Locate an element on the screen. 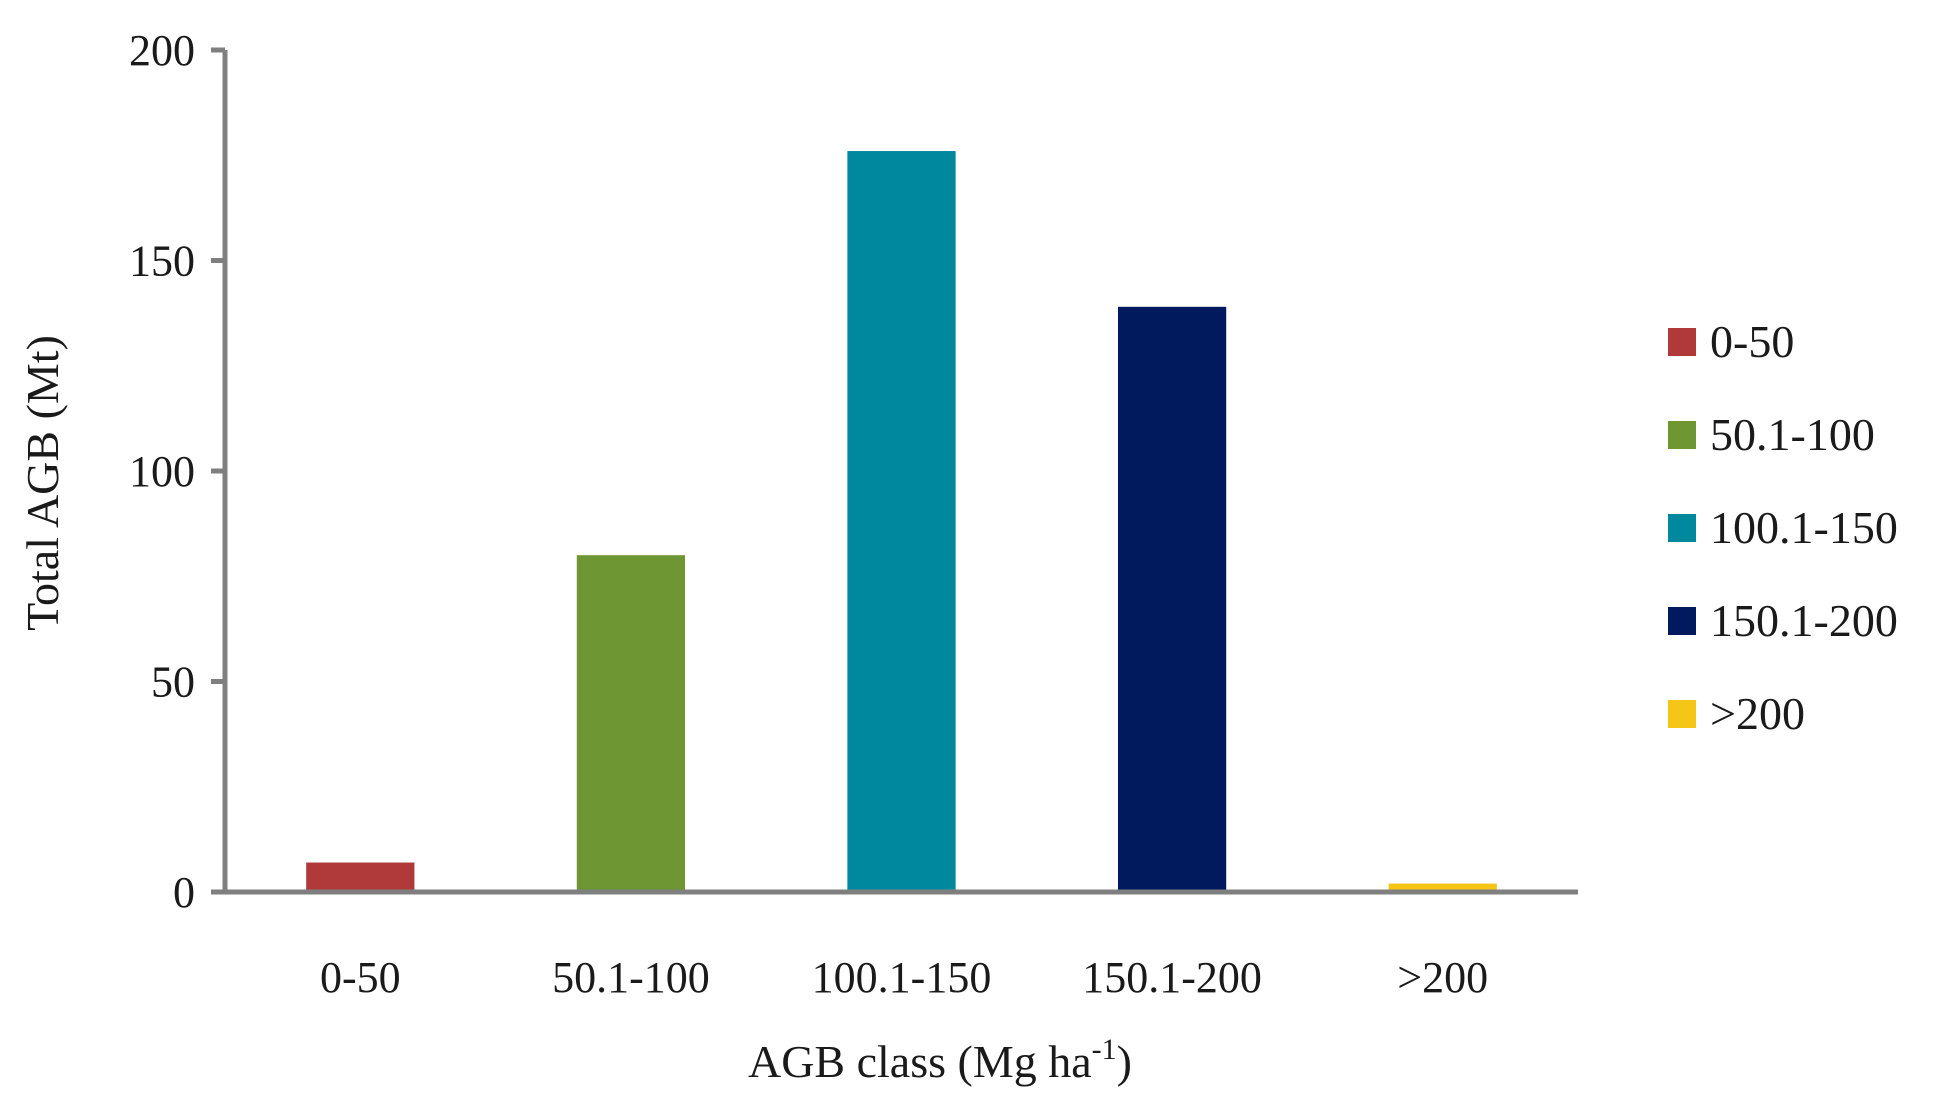 The height and width of the screenshot is (1113, 1956). x-tick-label: 150.1-200 is located at coordinates (1172, 977).